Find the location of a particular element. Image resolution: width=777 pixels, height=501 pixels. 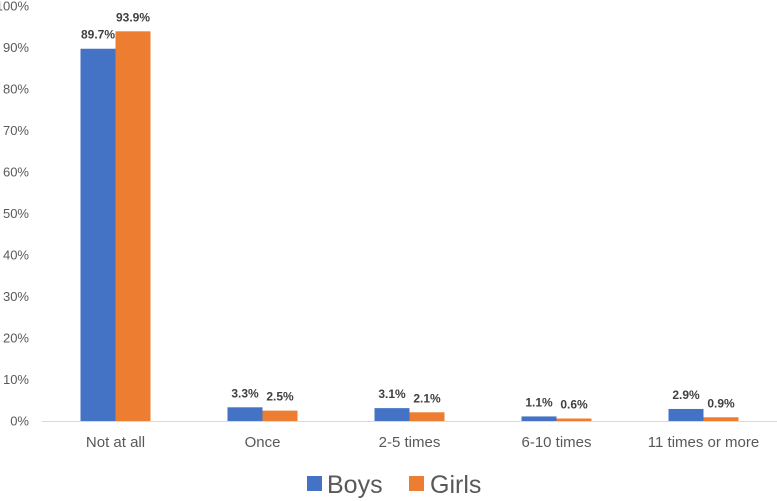

data-label-girls-3: 2.1% is located at coordinates (427, 398).